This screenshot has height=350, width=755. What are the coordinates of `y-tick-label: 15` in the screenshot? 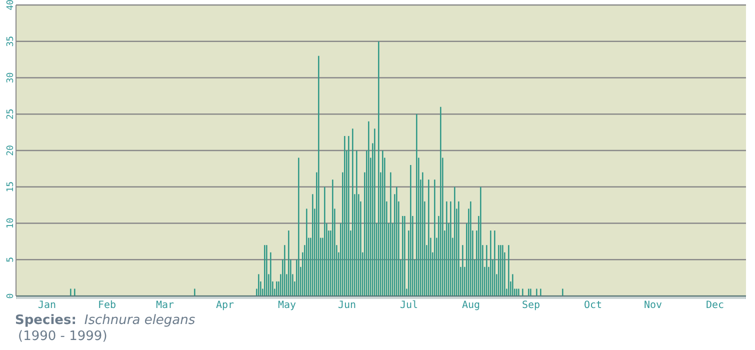 It's located at (11, 186).